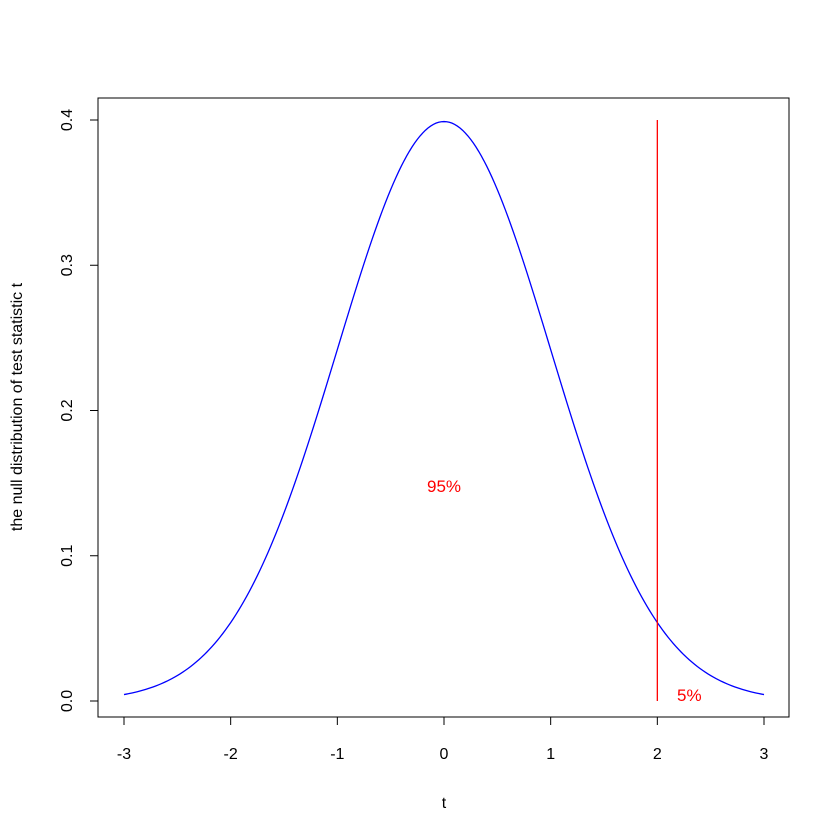 This screenshot has width=840, height=840. What do you see at coordinates (764, 754) in the screenshot?
I see `x-tick-label: 3` at bounding box center [764, 754].